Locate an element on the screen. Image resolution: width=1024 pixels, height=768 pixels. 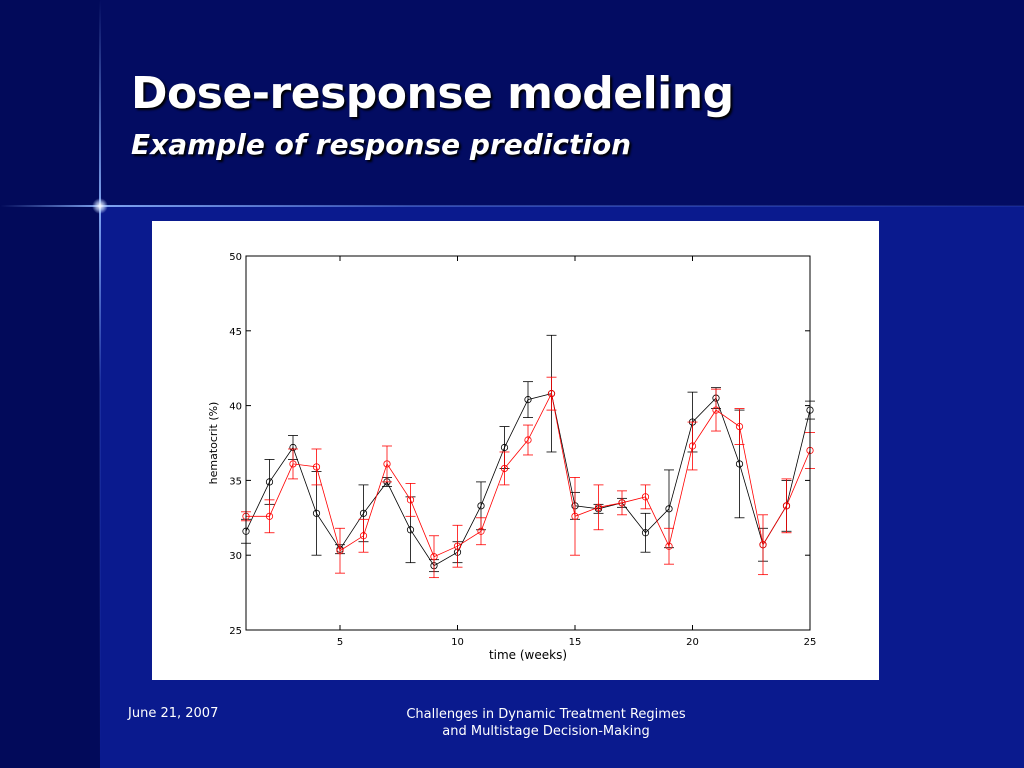
slide-title: Dose-response modeling is located at coordinates (432, 93).